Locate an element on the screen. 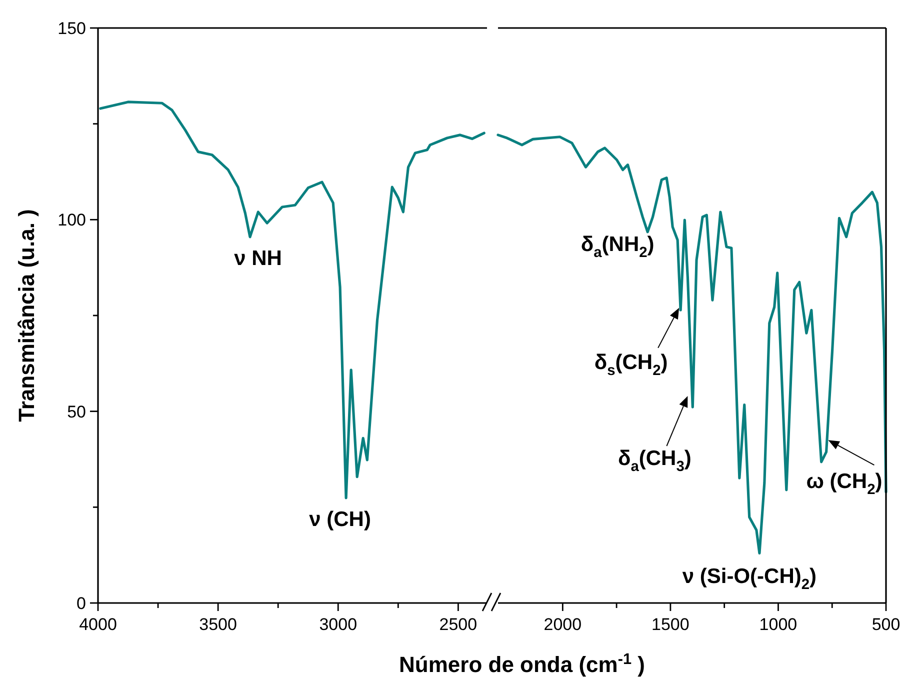 The width and height of the screenshot is (906, 687). x-tick-label: 2000 is located at coordinates (563, 624).